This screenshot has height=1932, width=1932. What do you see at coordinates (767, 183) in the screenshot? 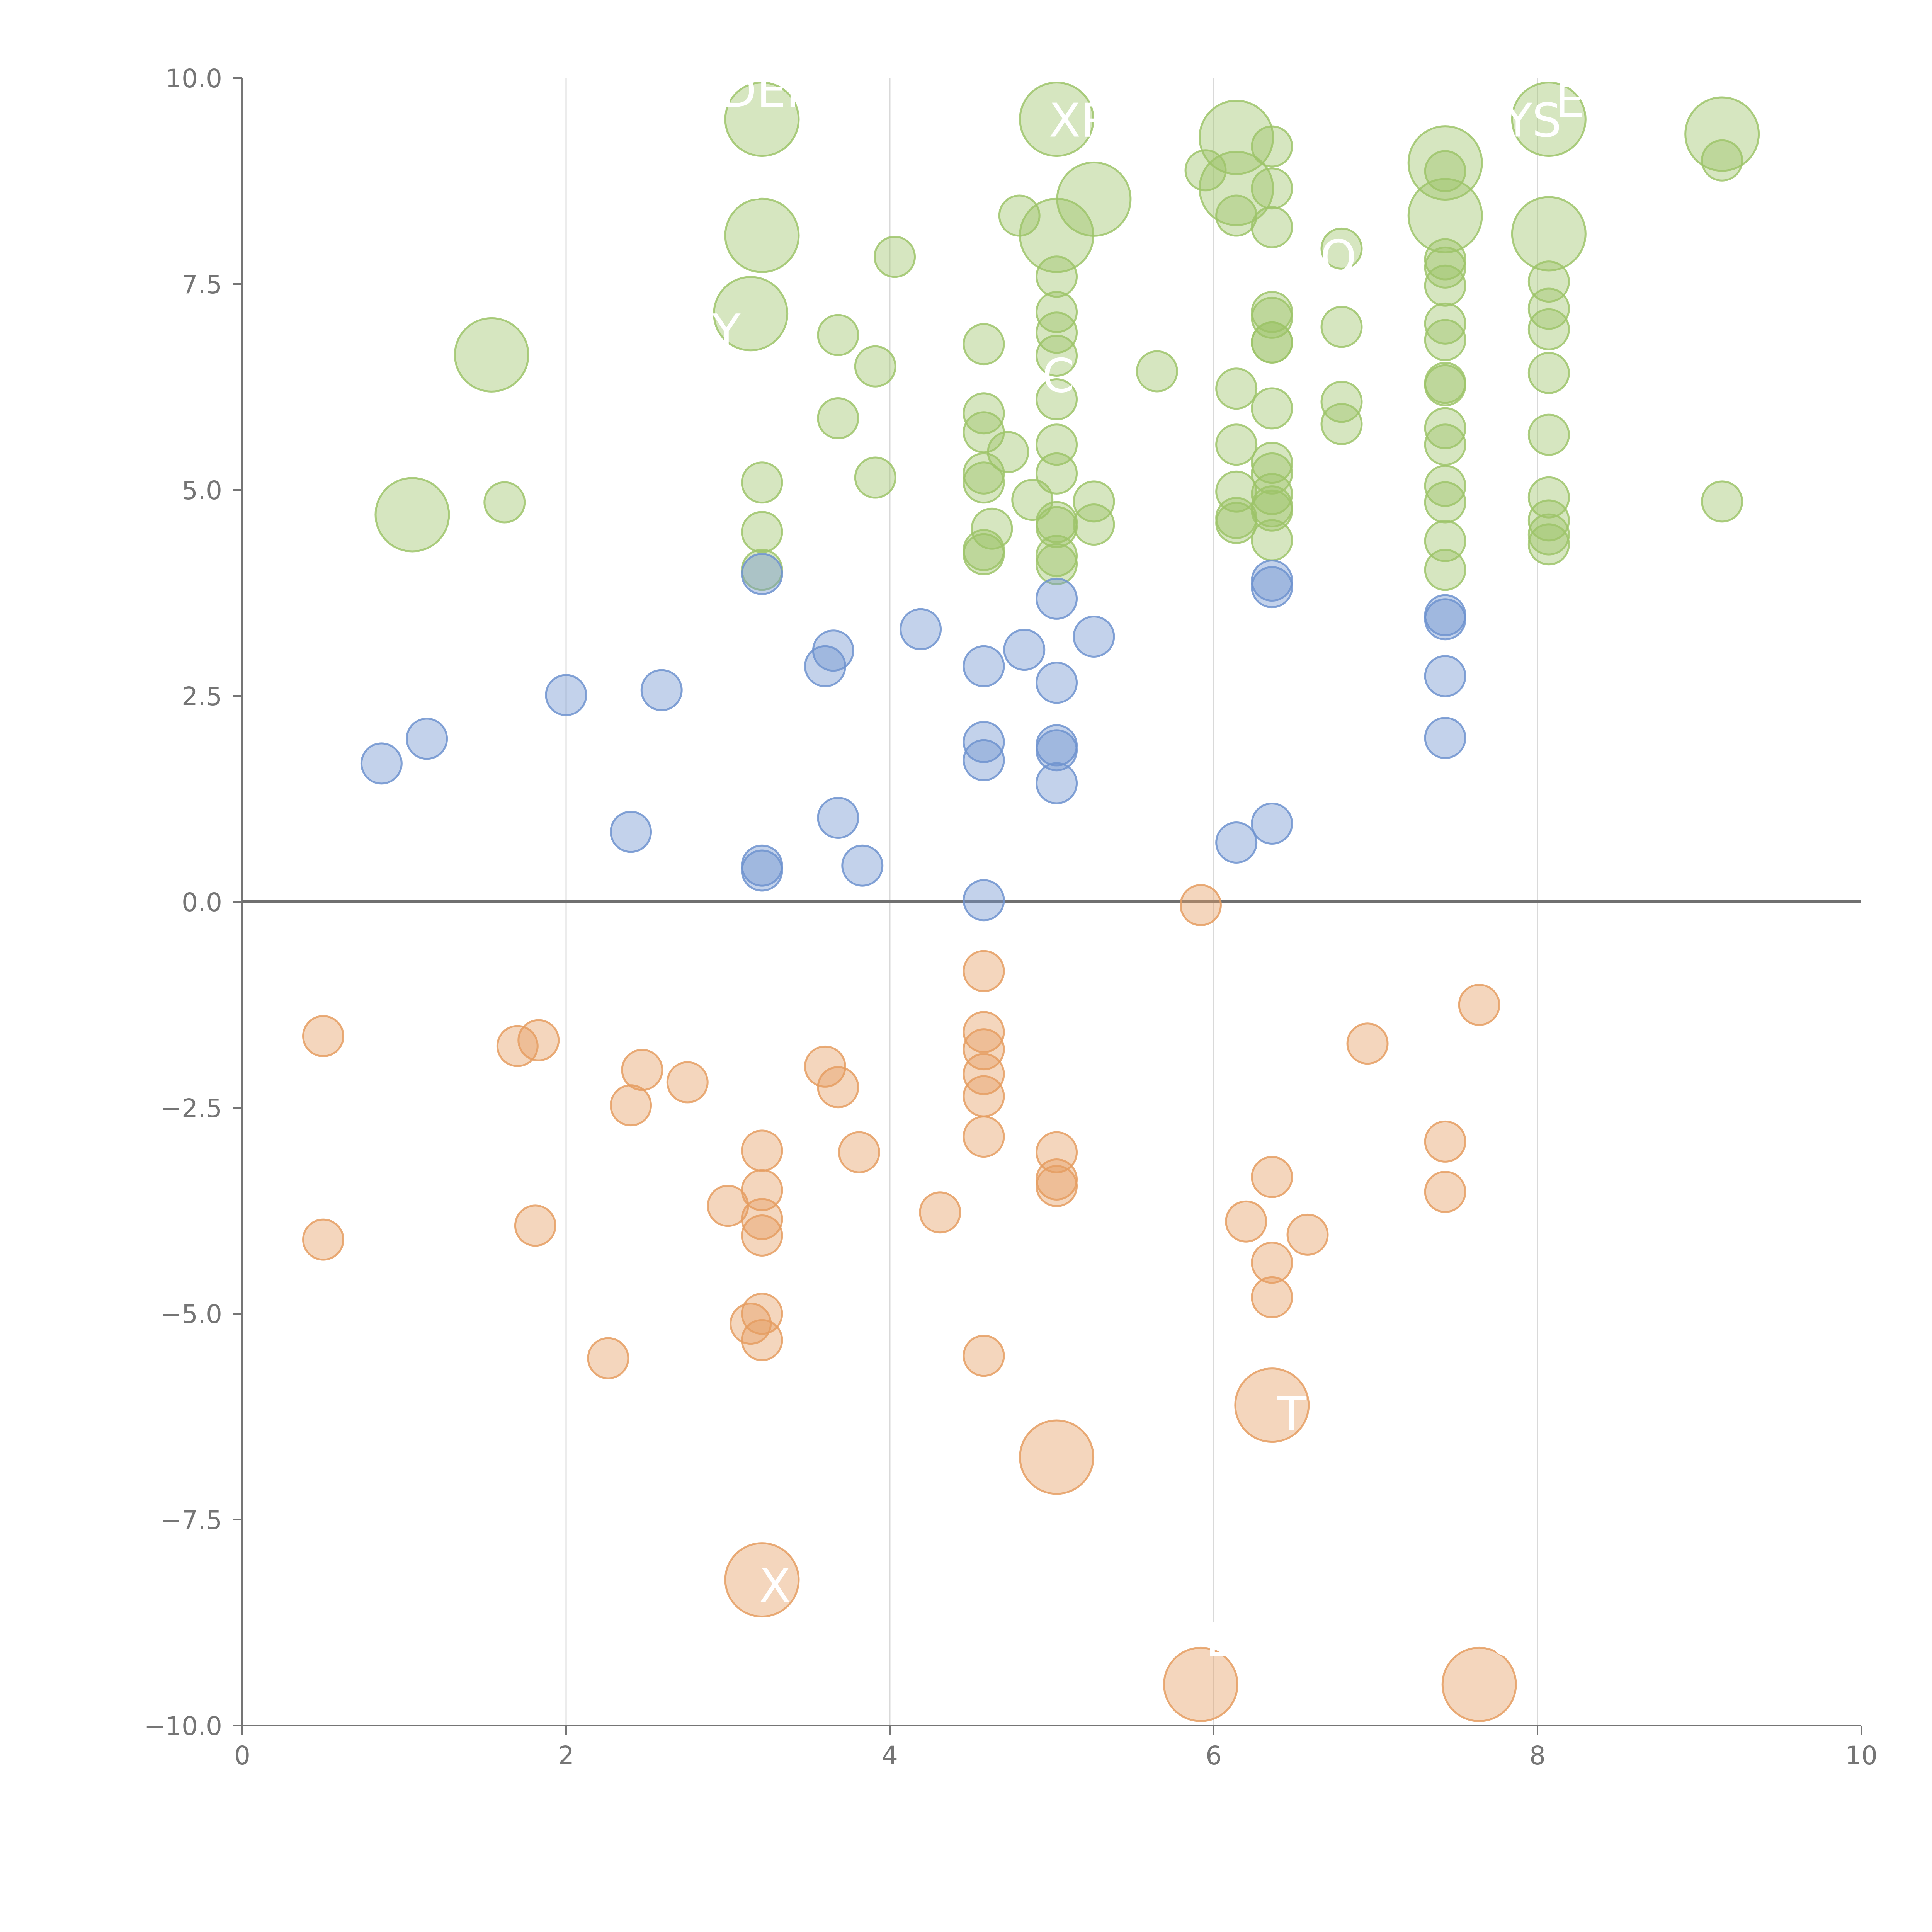
I see `bubble-label: OL` at bounding box center [767, 183].